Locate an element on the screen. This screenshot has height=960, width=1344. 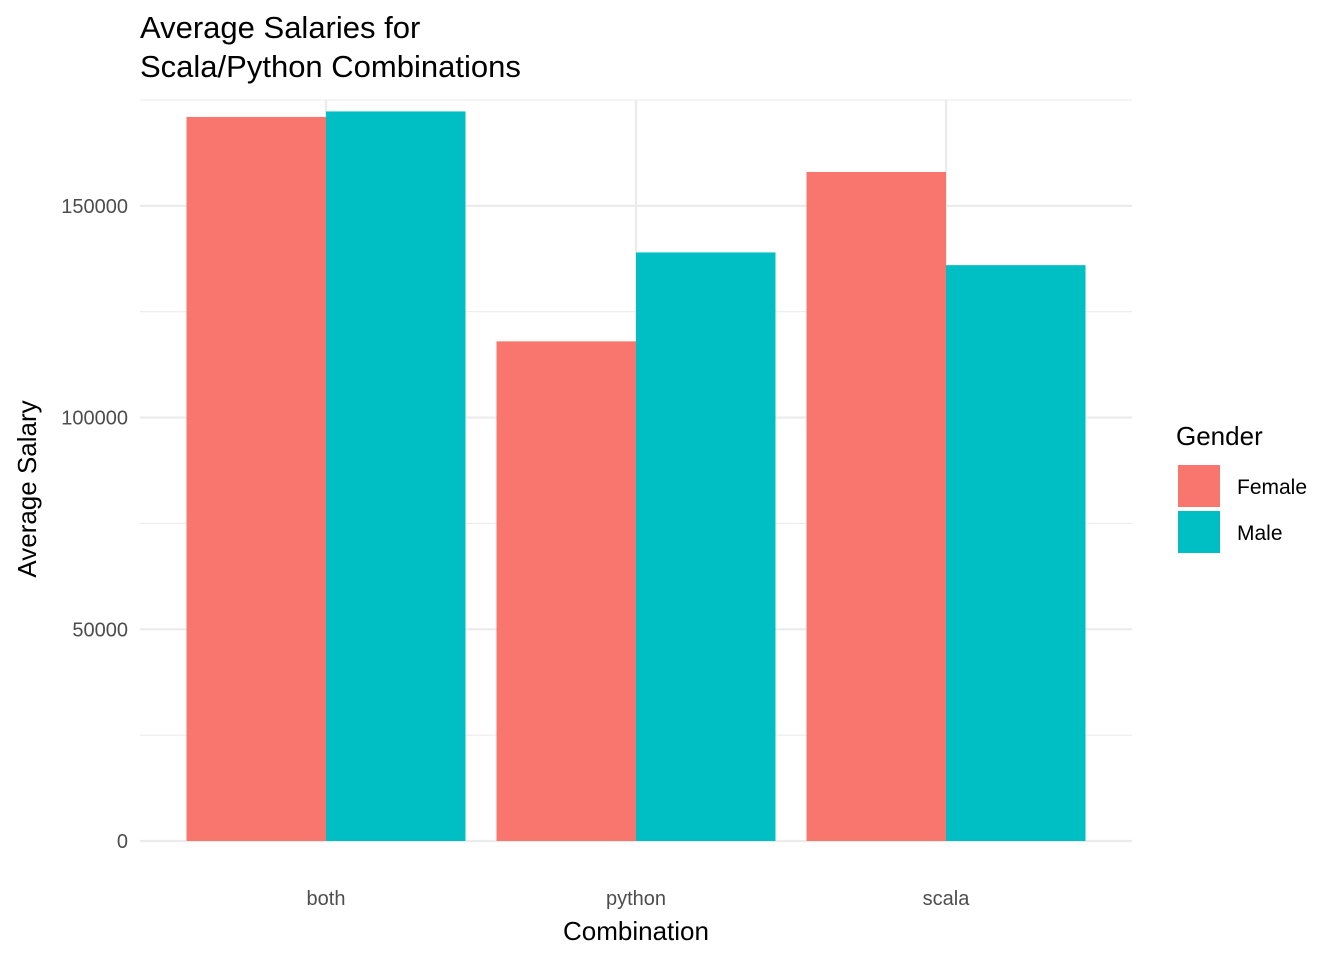
legend-label-male: Male is located at coordinates (1260, 533).